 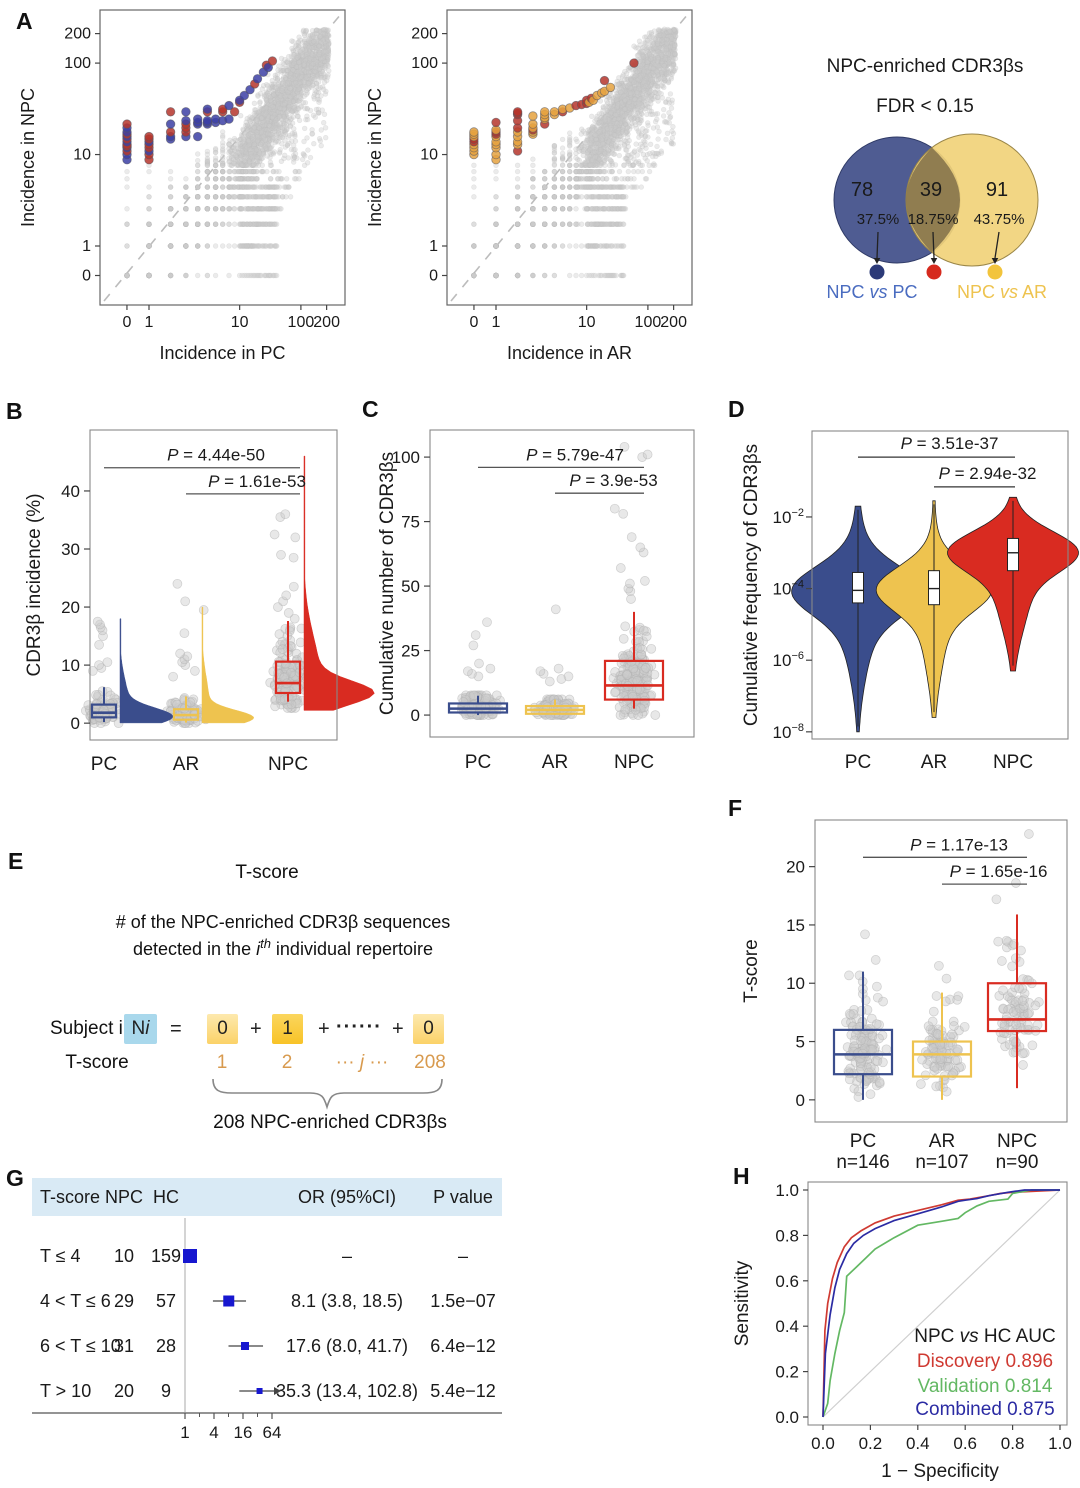 What do you see at coordinates (176, 1029) in the screenshot?
I see `equals-sign: =` at bounding box center [176, 1029].